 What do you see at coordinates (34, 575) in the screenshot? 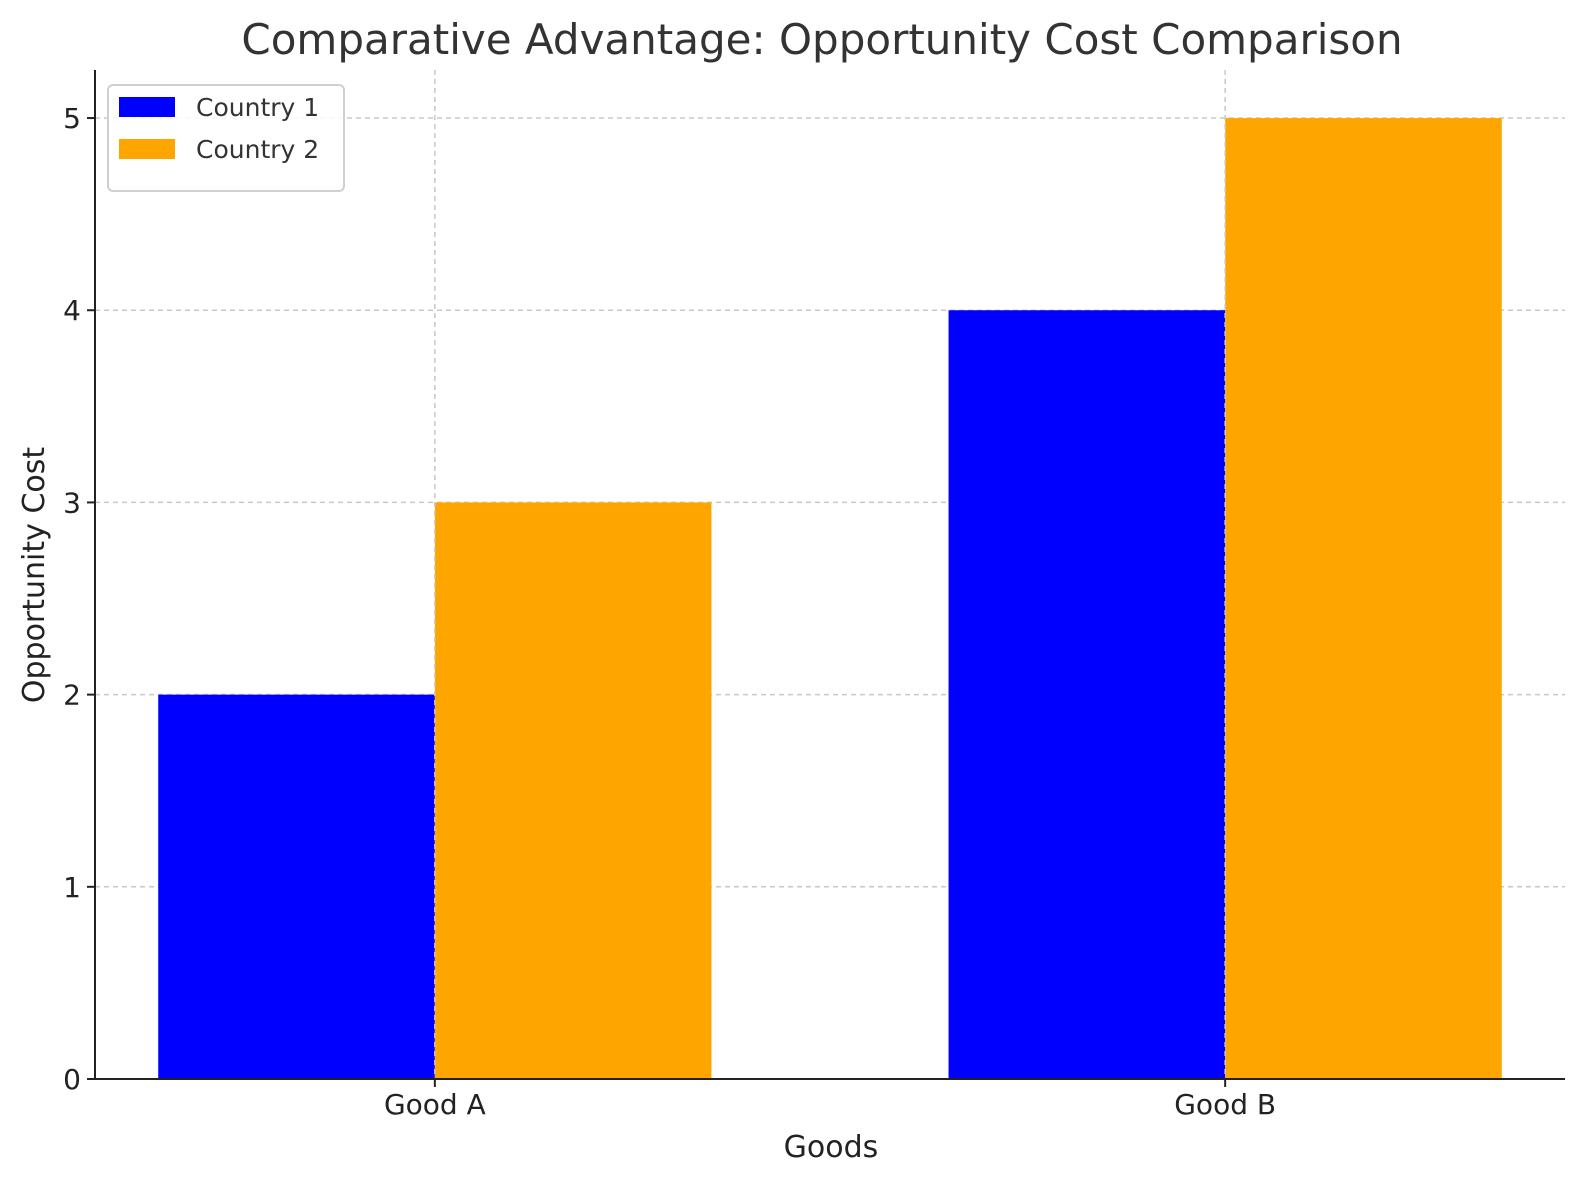
I see `y-axis-label: Opportunity Cost` at bounding box center [34, 575].